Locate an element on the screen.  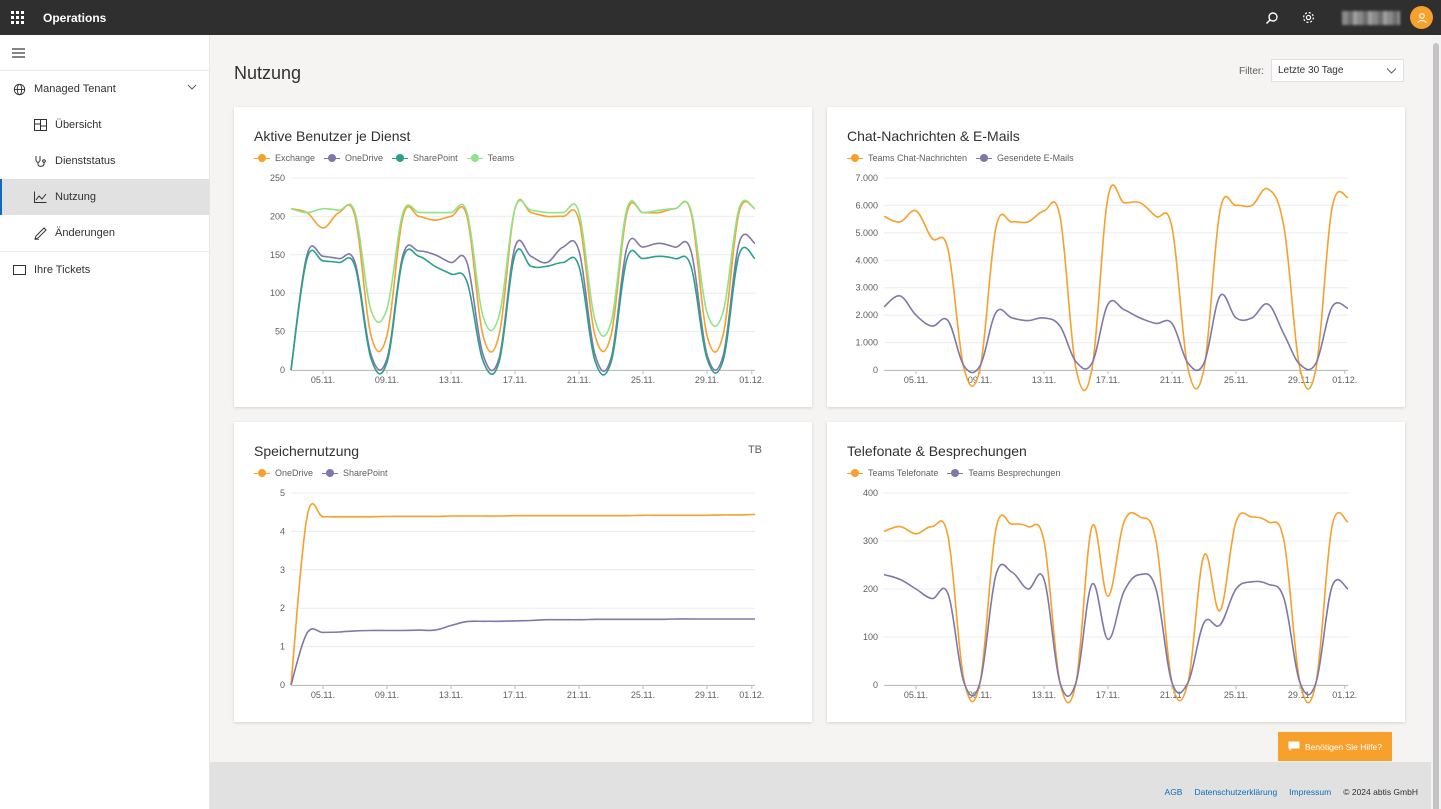
ticket-icon is located at coordinates (19, 270).